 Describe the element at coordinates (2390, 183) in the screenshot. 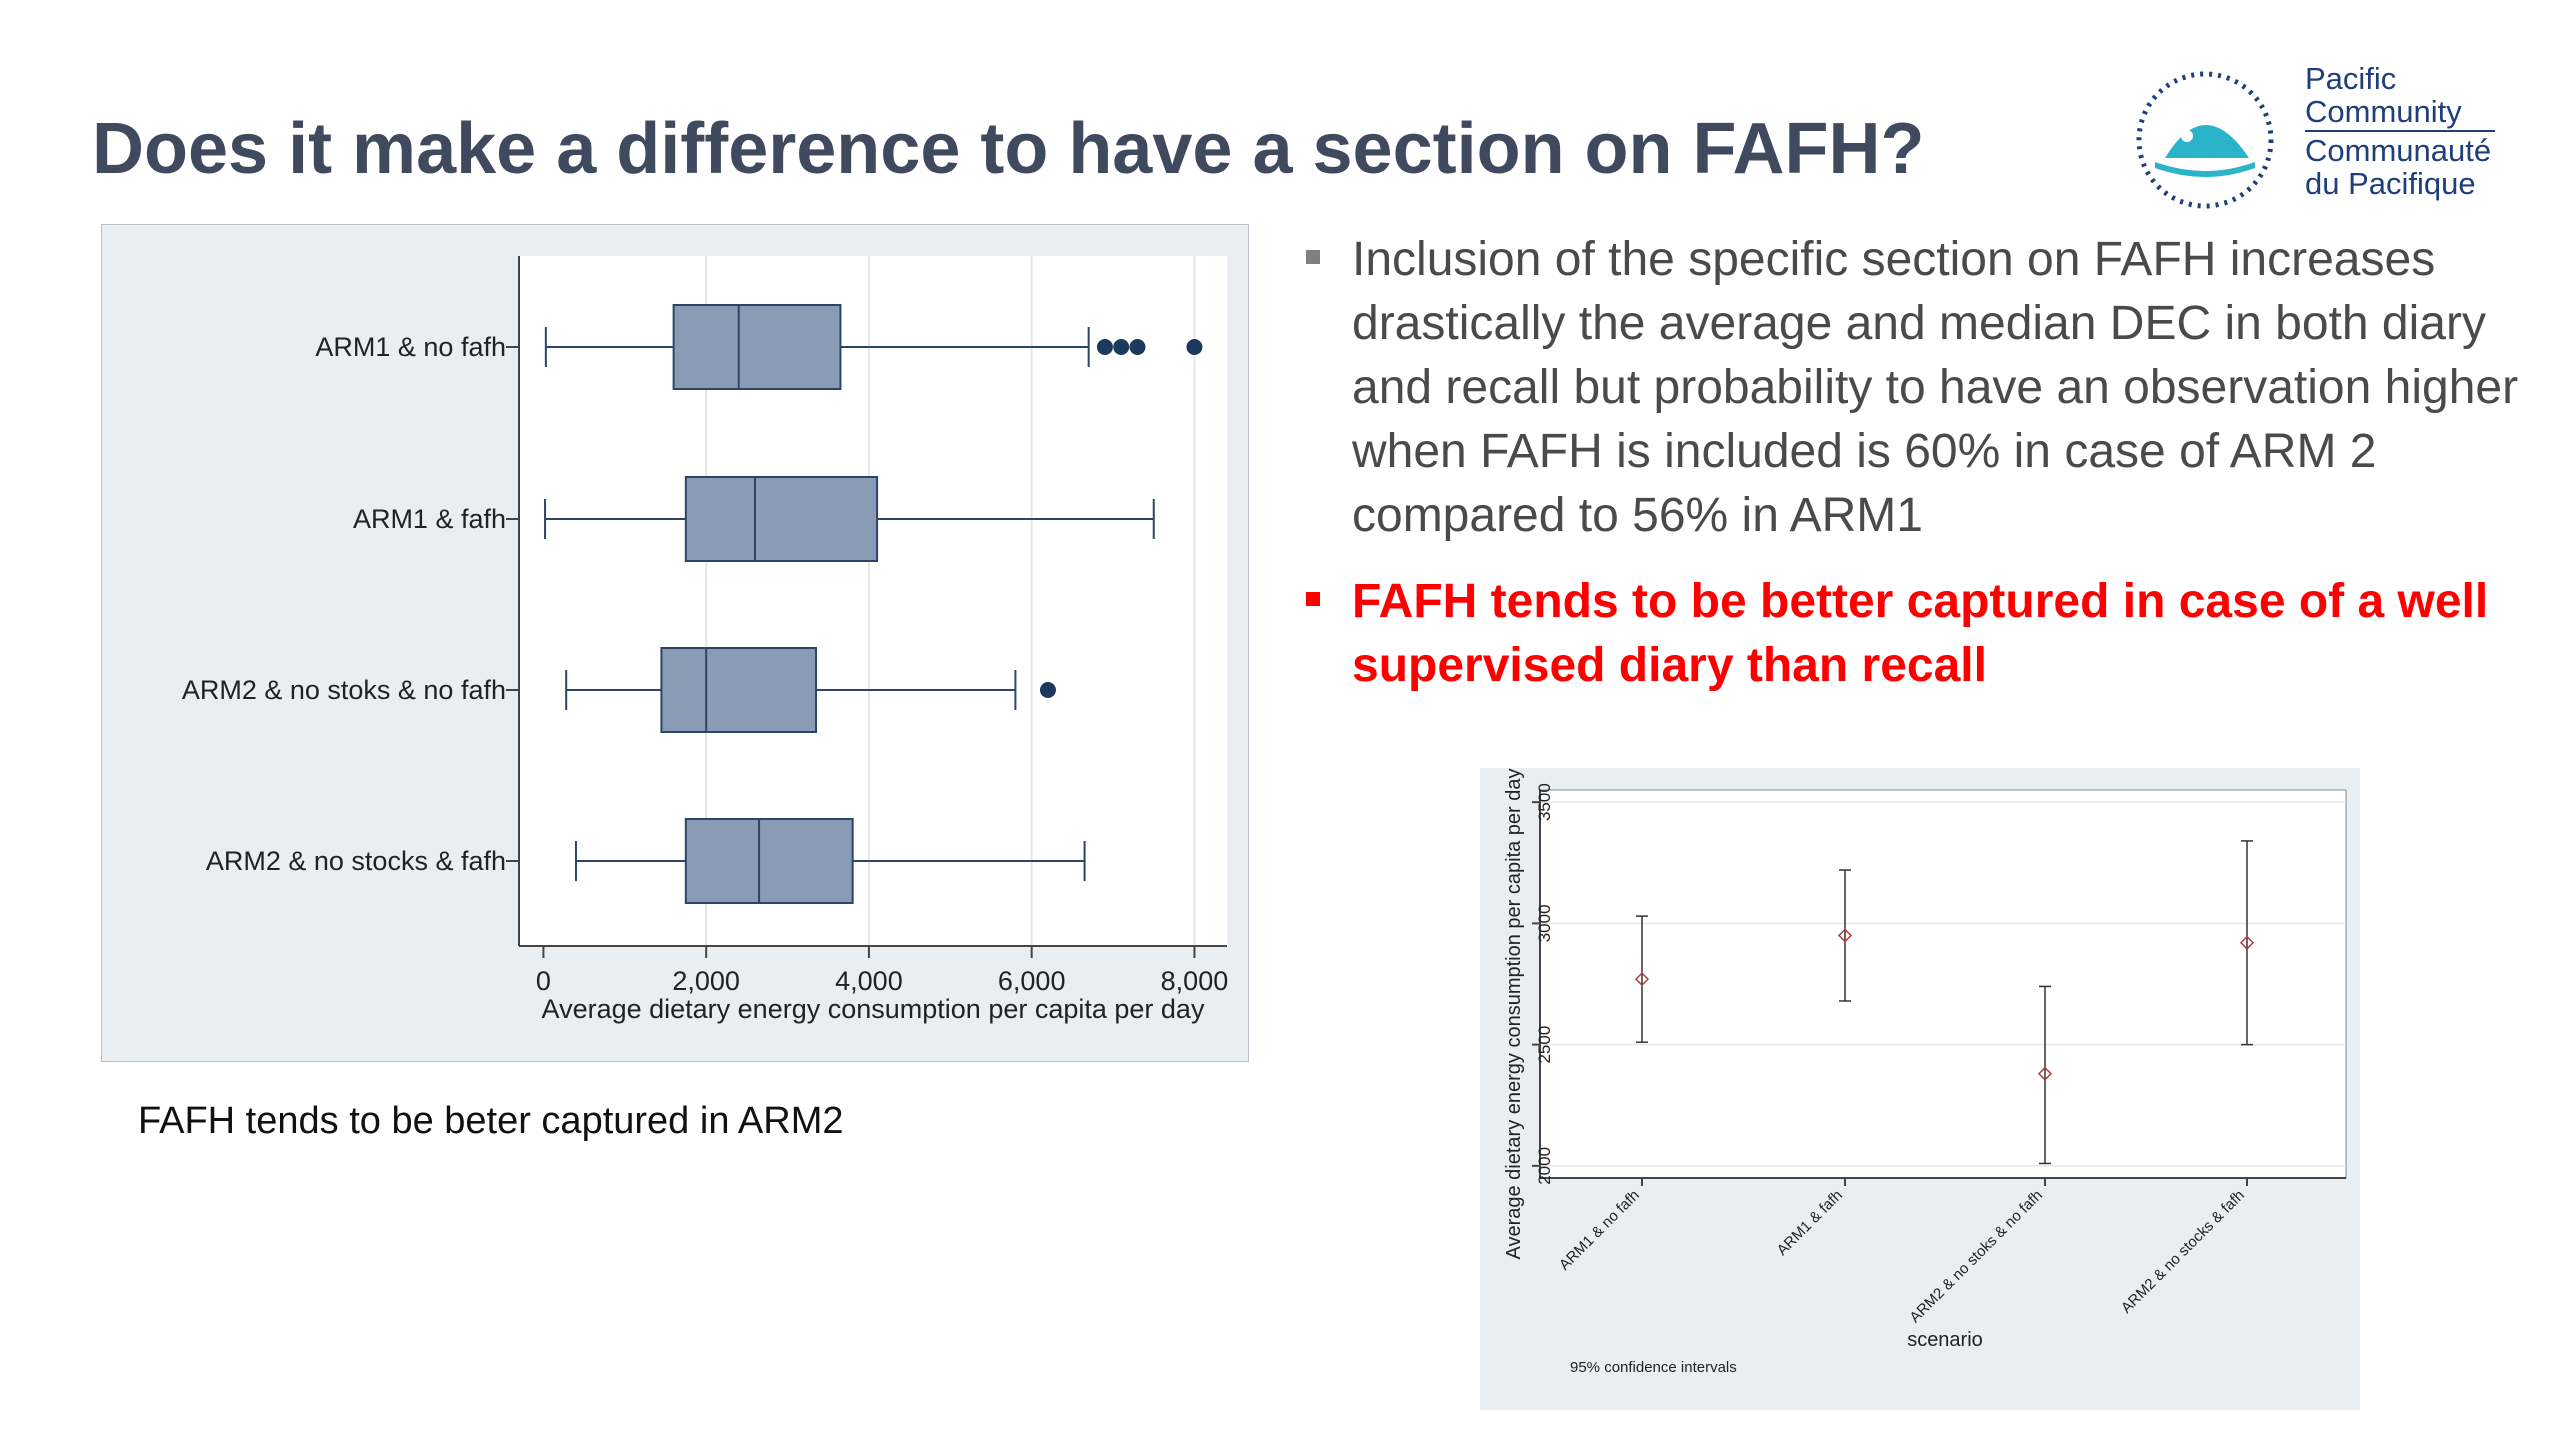

I see `logo-line-4: du Pacifique` at that location.